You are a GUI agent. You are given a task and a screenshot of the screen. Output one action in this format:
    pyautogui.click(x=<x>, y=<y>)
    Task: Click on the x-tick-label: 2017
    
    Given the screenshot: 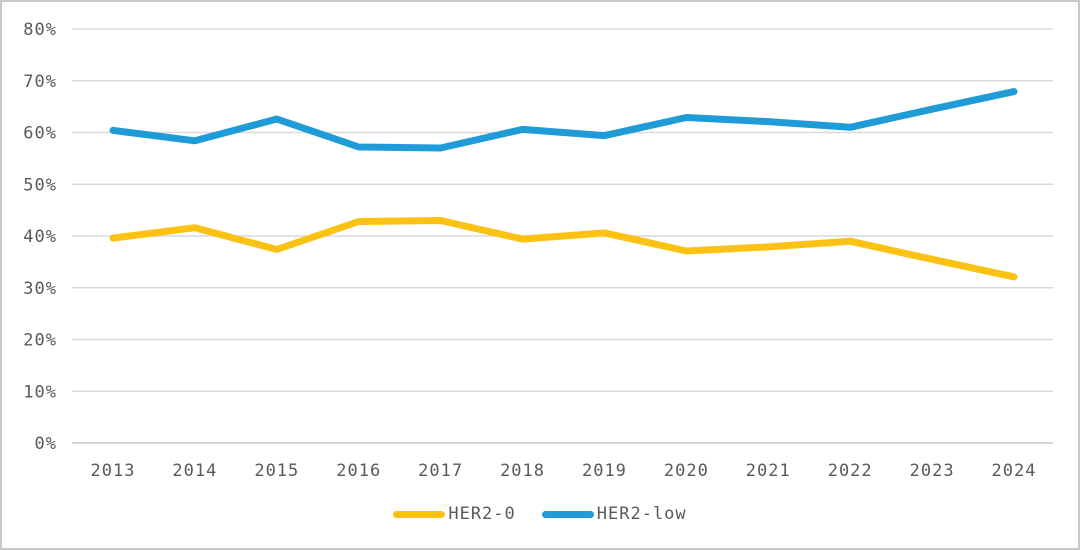 What is the action you would take?
    pyautogui.click(x=440, y=471)
    